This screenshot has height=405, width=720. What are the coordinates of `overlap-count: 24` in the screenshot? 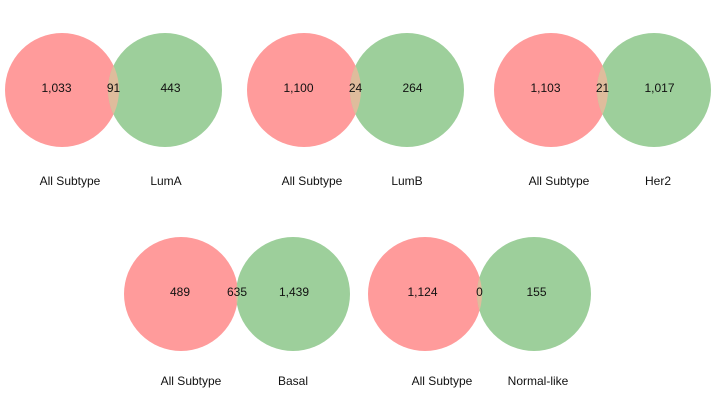 It's located at (356, 88).